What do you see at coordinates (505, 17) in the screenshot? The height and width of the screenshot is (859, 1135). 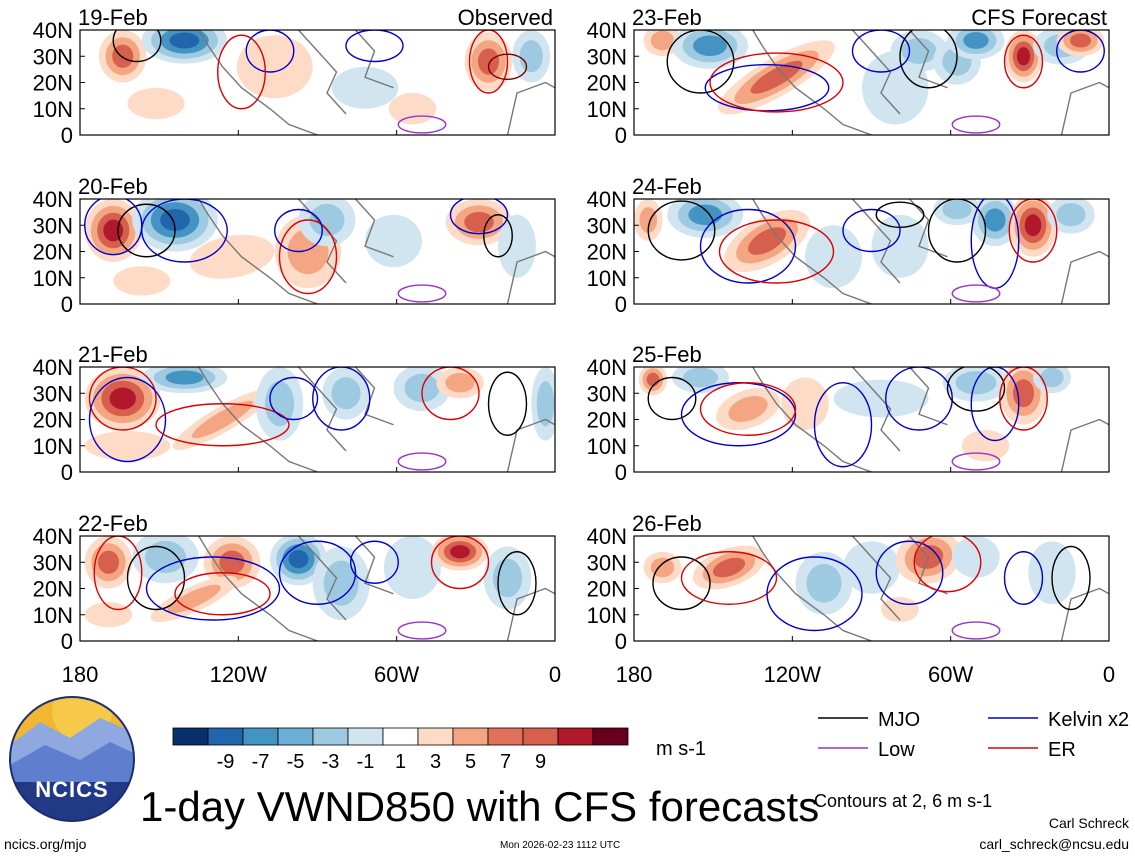 I see `panel-source-label: Observed` at bounding box center [505, 17].